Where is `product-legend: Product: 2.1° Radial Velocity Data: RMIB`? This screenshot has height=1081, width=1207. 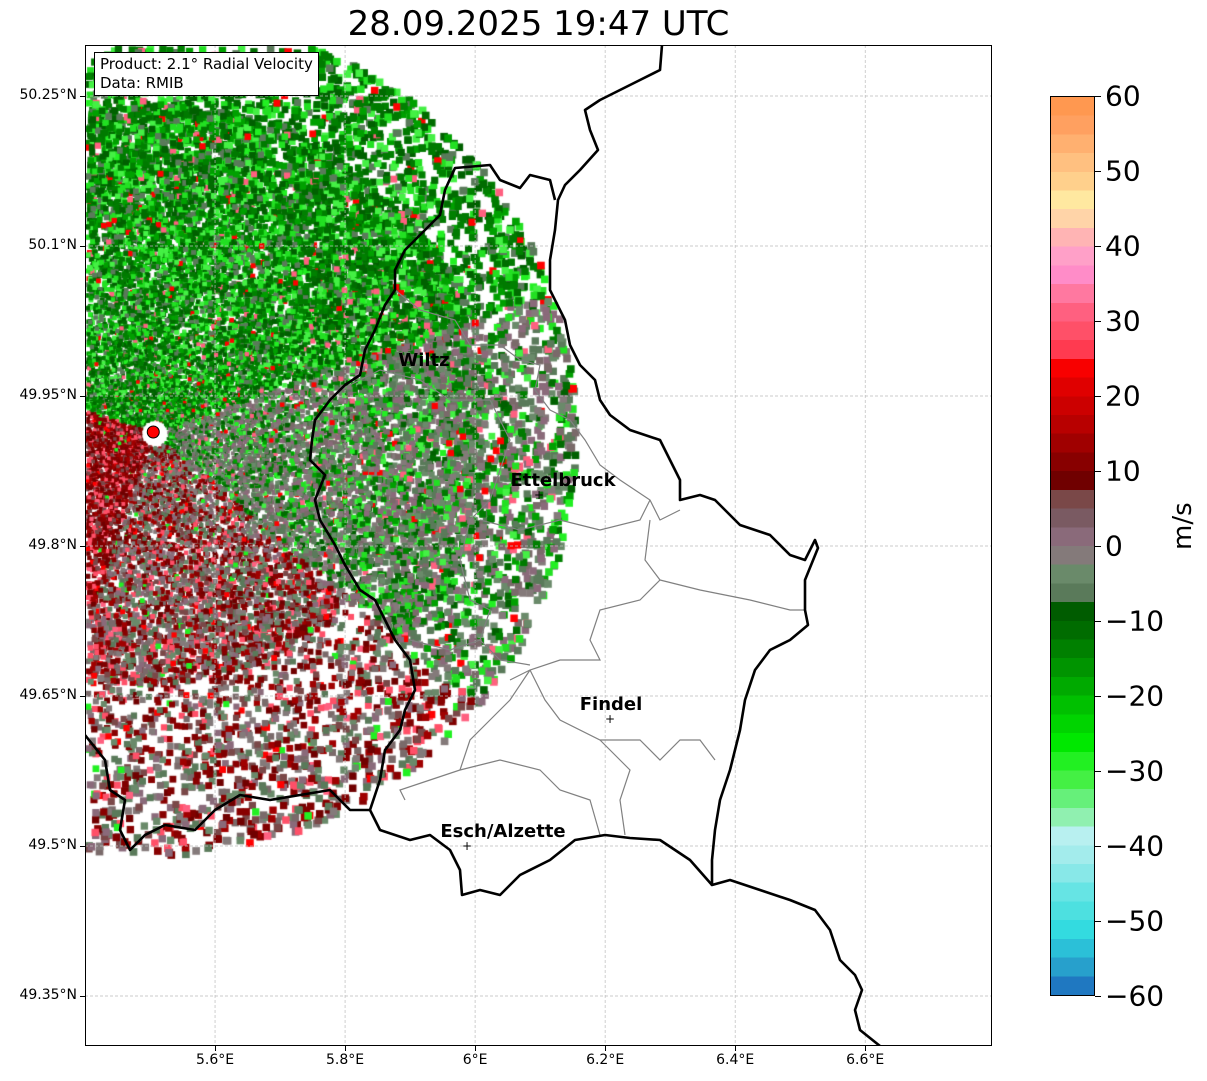 product-legend: Product: 2.1° Radial Velocity Data: RMIB is located at coordinates (206, 74).